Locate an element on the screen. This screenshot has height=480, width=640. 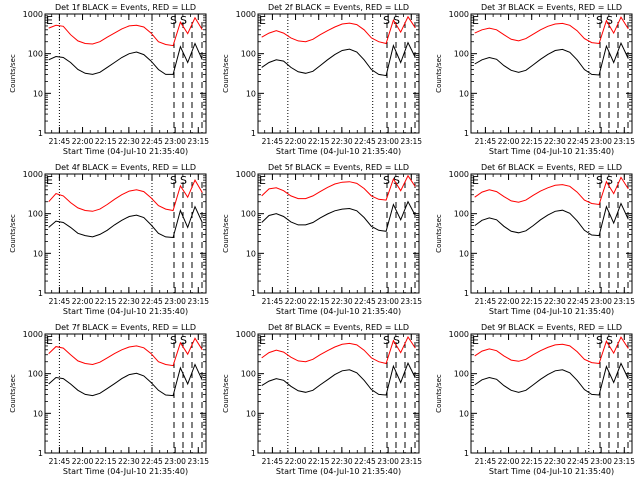
panel-title: Det 4f BLACK = Events, RED = LLD is located at coordinates (125, 167).